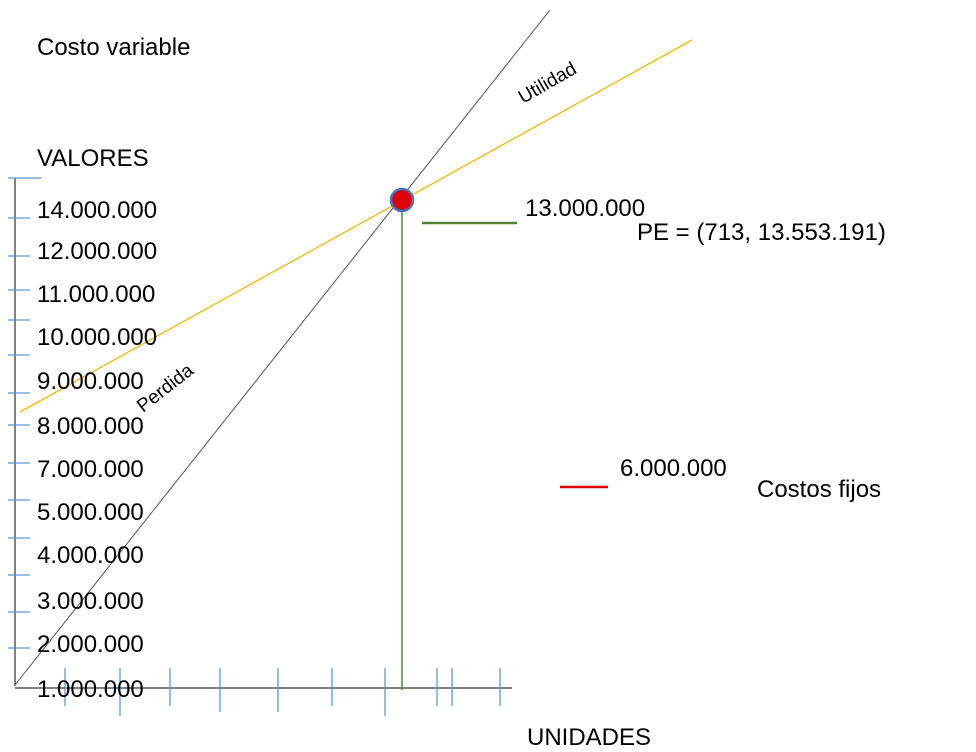 This screenshot has width=976, height=752. I want to click on legend-label: Costos fijos, so click(819, 489).